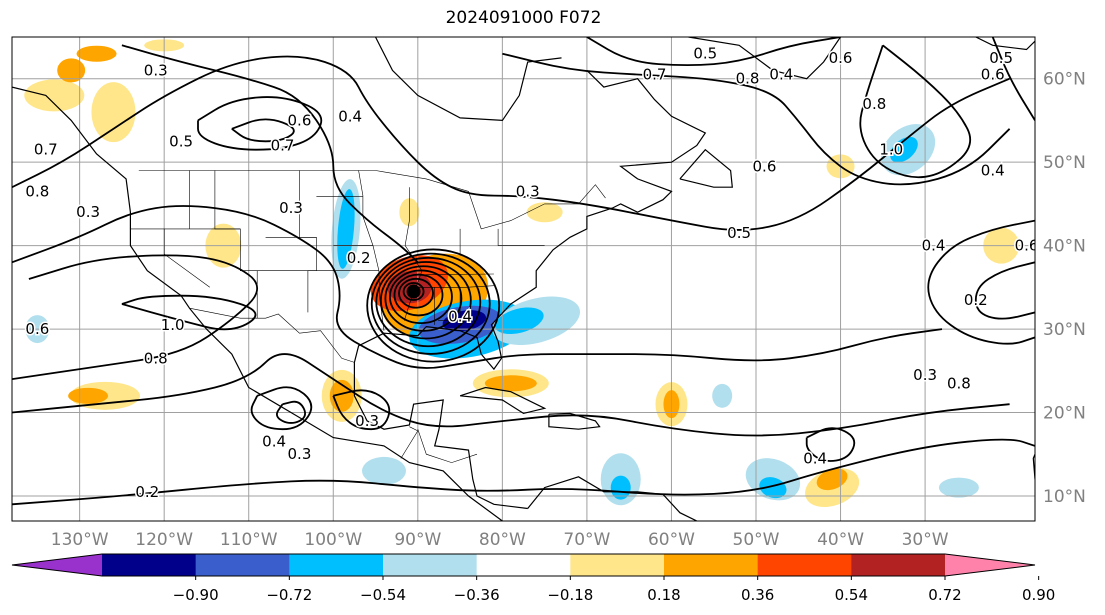 The height and width of the screenshot is (615, 1105). I want to click on plot-title: 2024091000 F072, so click(523, 18).